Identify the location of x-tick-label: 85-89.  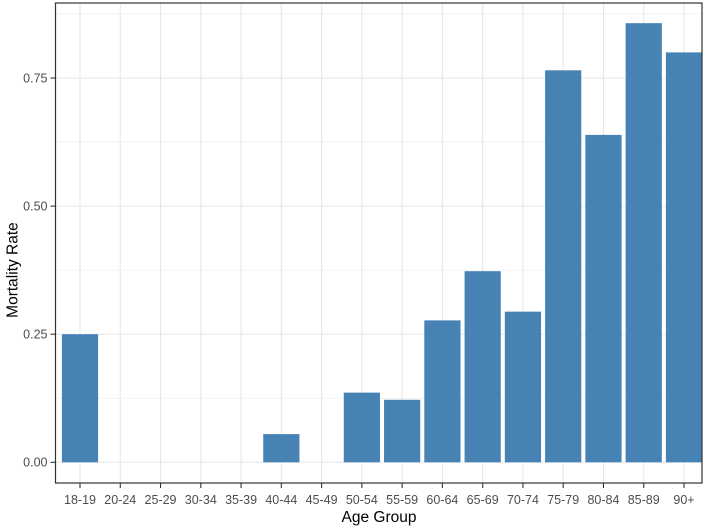
(644, 500).